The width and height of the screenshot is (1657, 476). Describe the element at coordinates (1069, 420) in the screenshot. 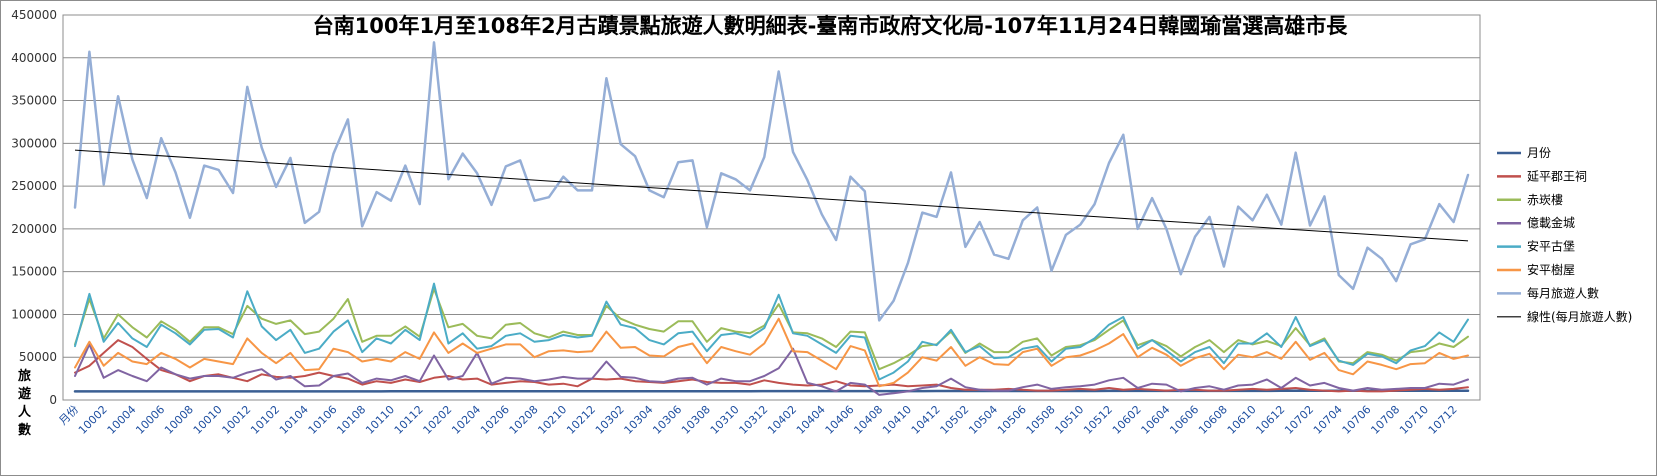

I see `x-tick-label: 10510` at that location.